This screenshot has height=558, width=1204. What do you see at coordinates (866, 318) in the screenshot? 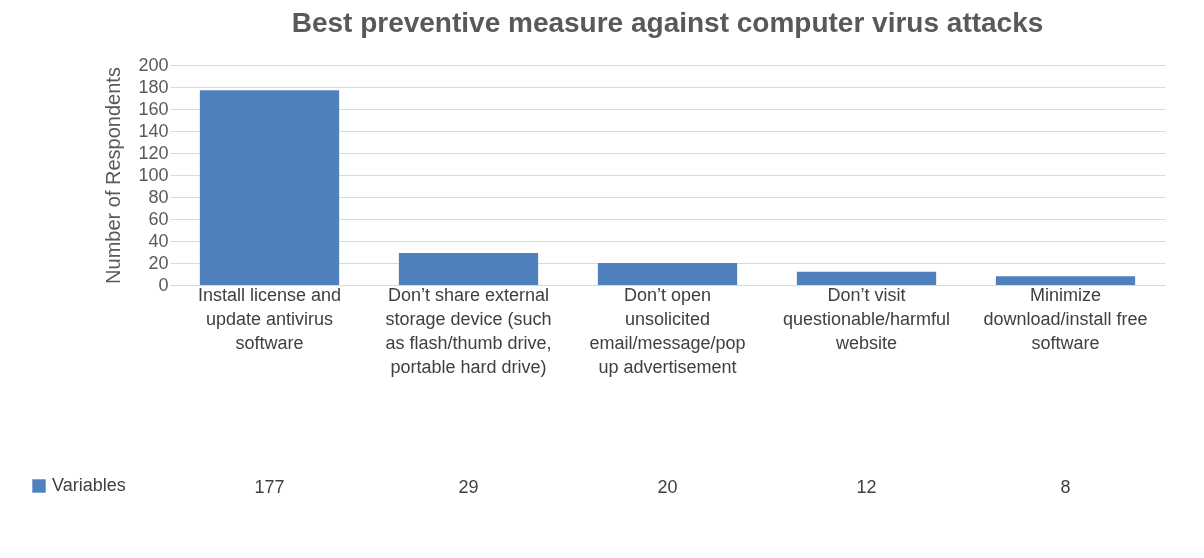
I see `x-tick-label: Don’t visit questionable/harmful website` at bounding box center [866, 318].